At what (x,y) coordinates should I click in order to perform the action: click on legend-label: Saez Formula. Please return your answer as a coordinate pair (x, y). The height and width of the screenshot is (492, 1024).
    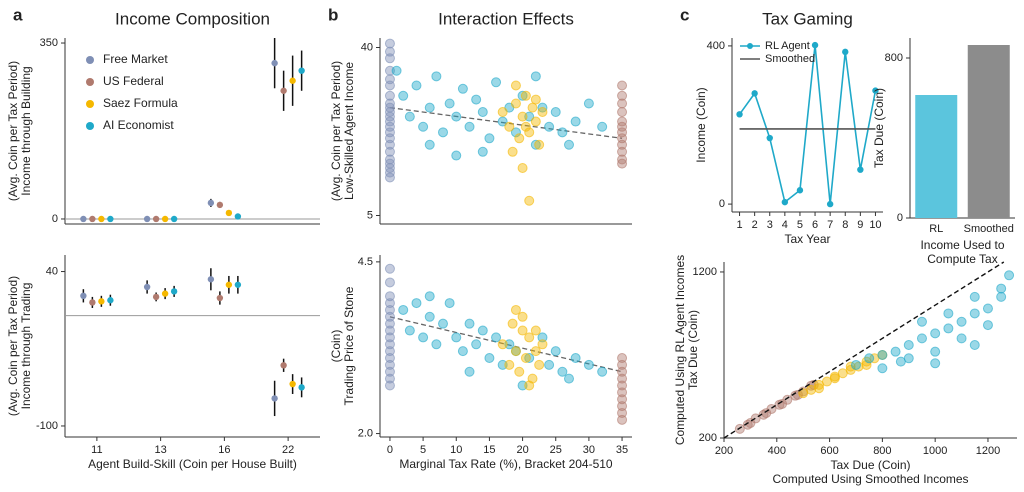
    Looking at the image, I should click on (140, 103).